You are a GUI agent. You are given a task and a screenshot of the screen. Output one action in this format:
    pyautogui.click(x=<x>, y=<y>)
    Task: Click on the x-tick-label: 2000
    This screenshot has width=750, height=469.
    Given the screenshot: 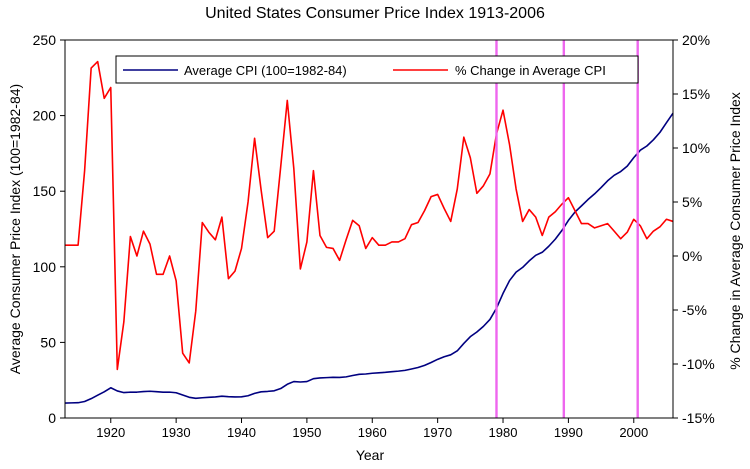 What is the action you would take?
    pyautogui.click(x=633, y=432)
    